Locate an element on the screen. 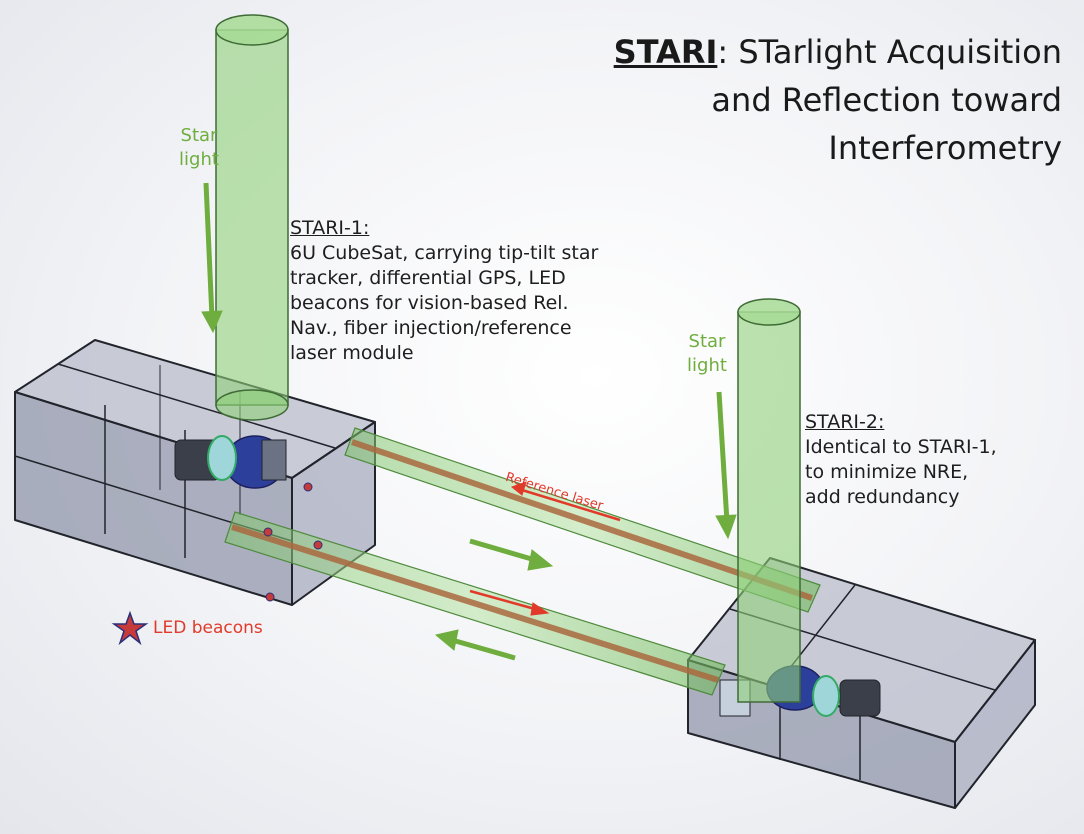  title-acronym: STARI is located at coordinates (665, 52).